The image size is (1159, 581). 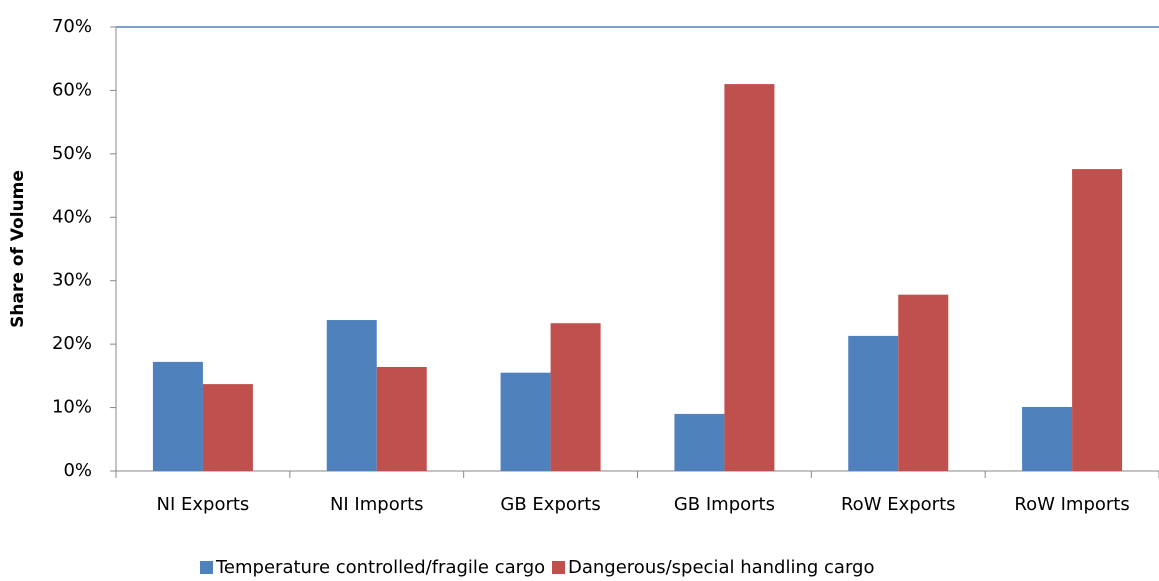 What do you see at coordinates (203, 504) in the screenshot?
I see `x-tick-label: NI Exports` at bounding box center [203, 504].